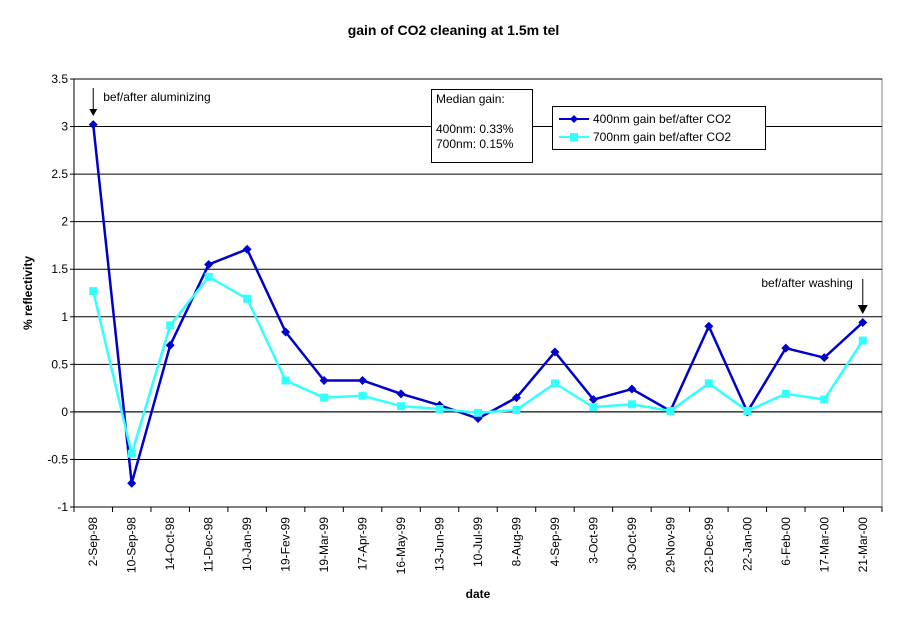 The width and height of the screenshot is (907, 621). What do you see at coordinates (555, 542) in the screenshot?
I see `x-tick-label: 4-Sep-99` at bounding box center [555, 542].